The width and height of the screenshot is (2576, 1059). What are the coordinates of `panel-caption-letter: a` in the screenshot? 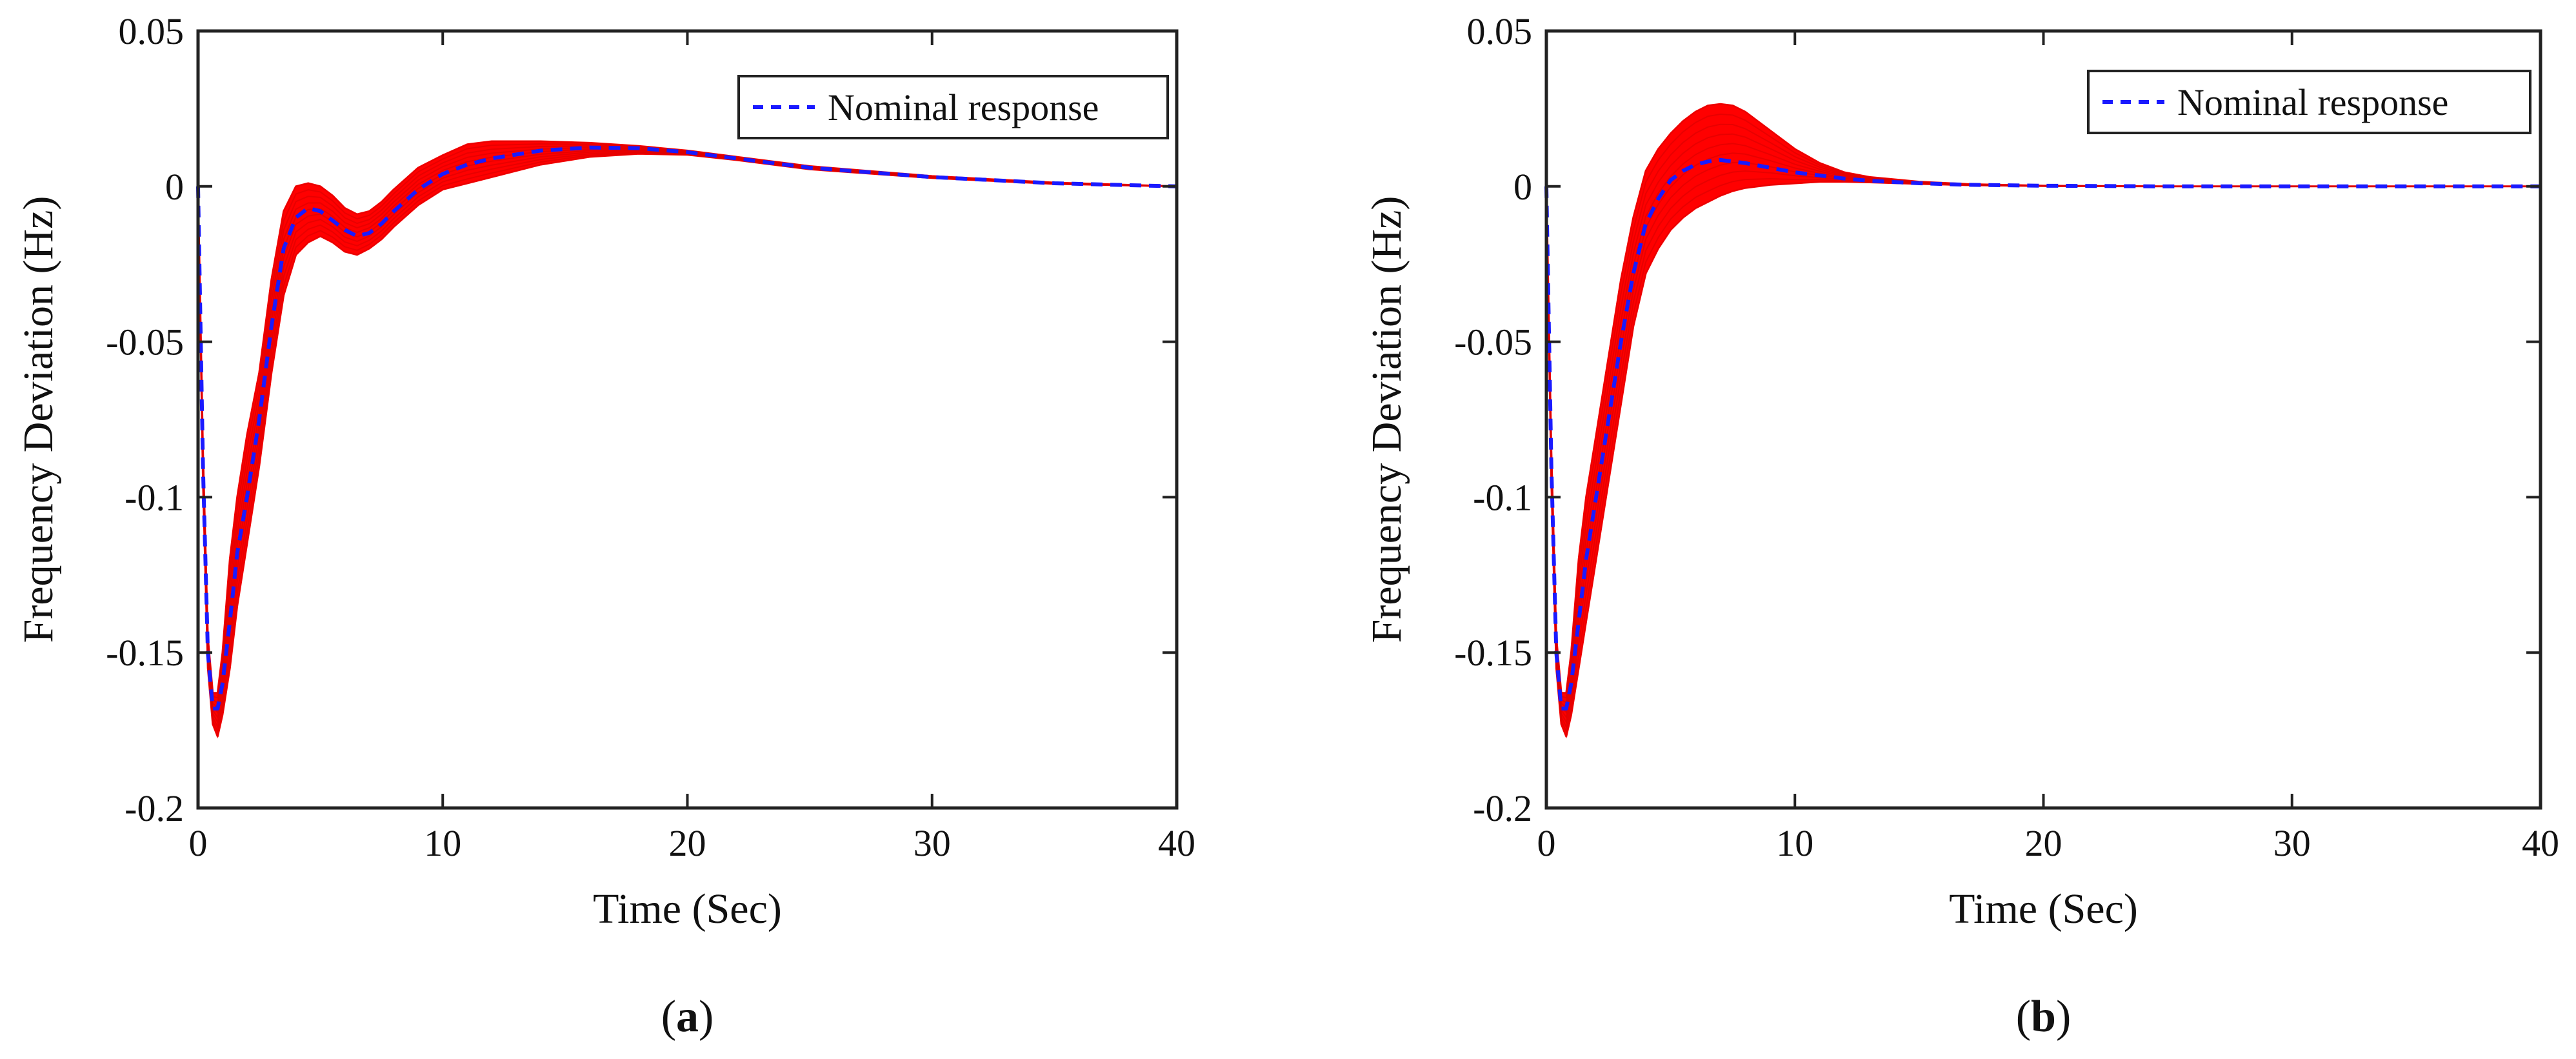 It's located at (687, 1017).